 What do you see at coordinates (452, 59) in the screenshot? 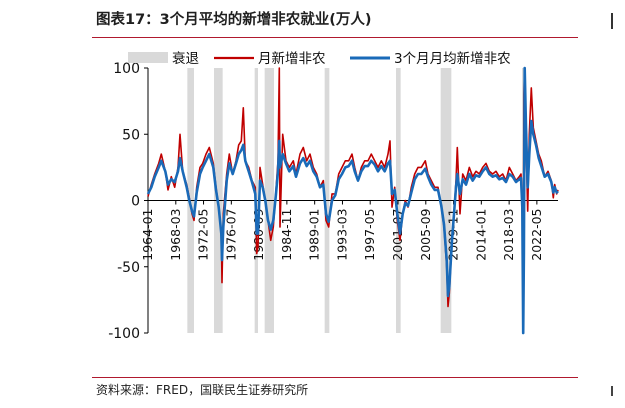
I see `legend-label-avg3m: 3个月月均新增非农` at bounding box center [452, 59].